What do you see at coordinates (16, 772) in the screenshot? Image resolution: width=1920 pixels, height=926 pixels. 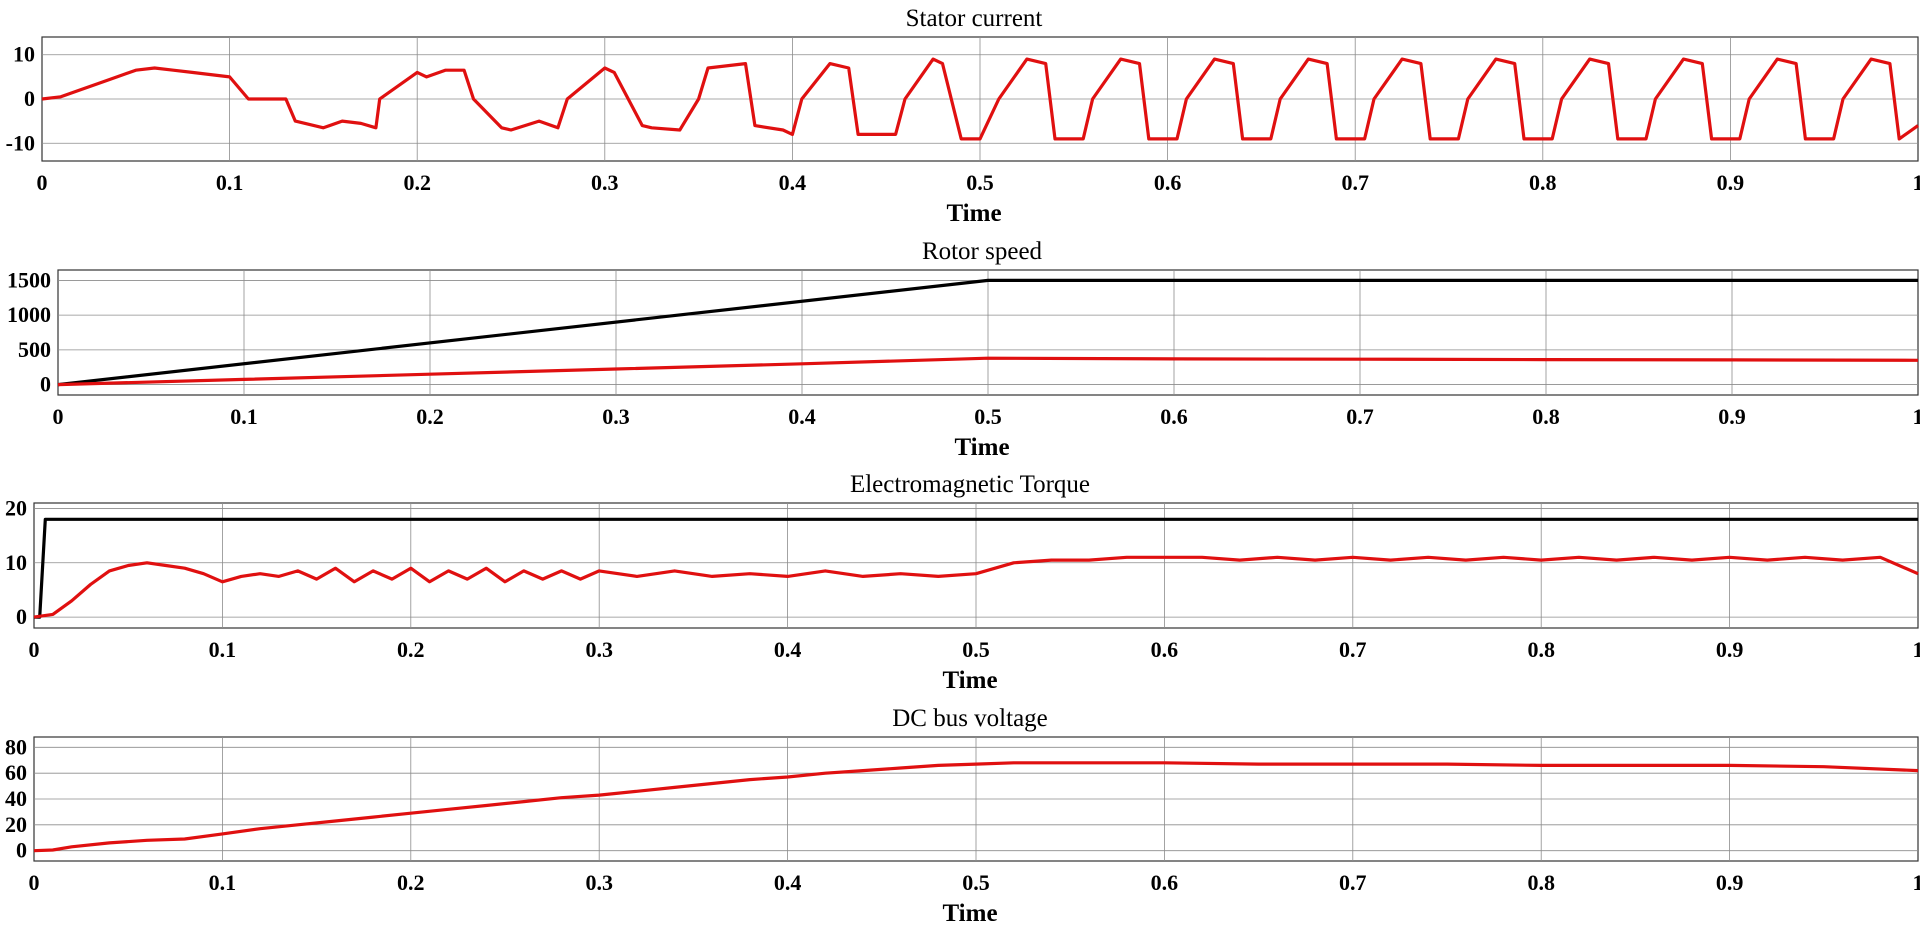 I see `y-tick-label: 60` at bounding box center [16, 772].